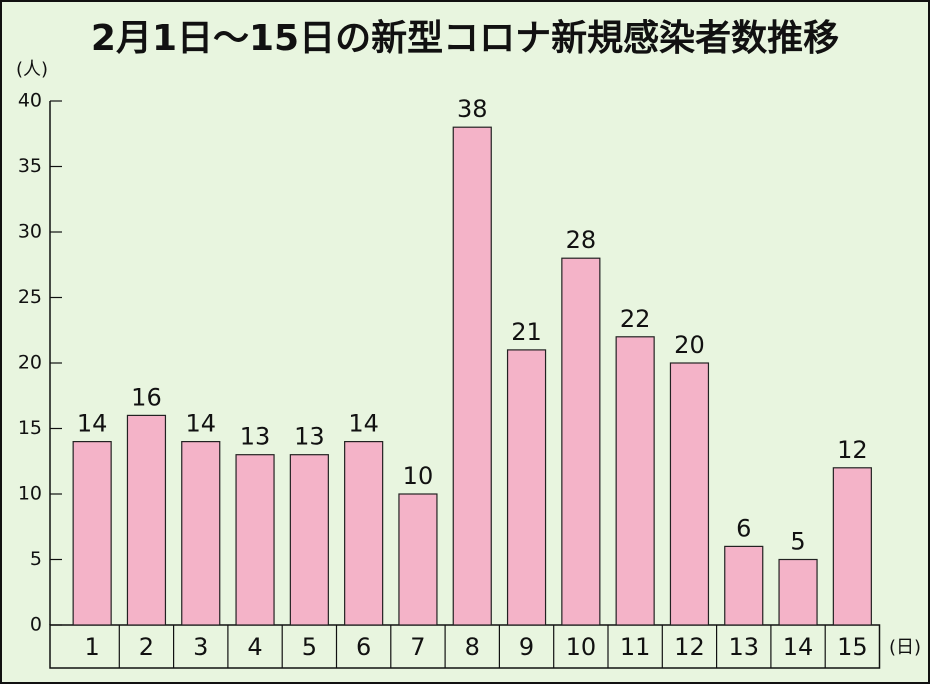  Describe the element at coordinates (797, 542) in the screenshot. I see `data-label: 5` at that location.